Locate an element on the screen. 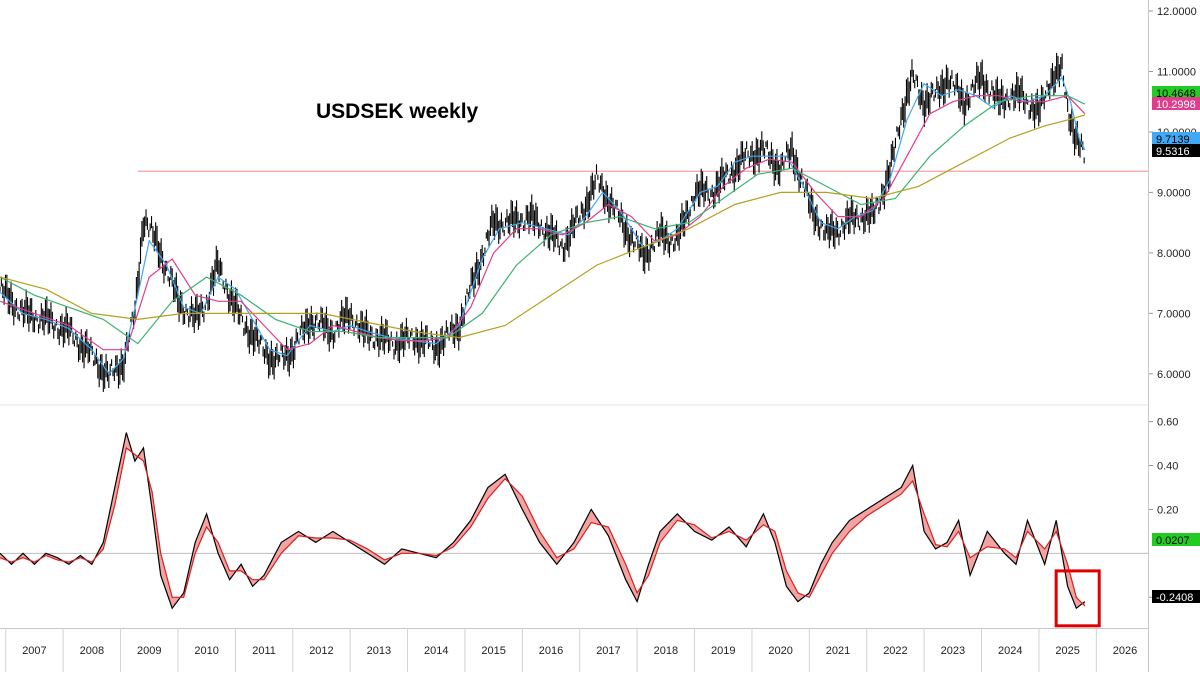  y-tick-label: 0.60 is located at coordinates (1167, 423).